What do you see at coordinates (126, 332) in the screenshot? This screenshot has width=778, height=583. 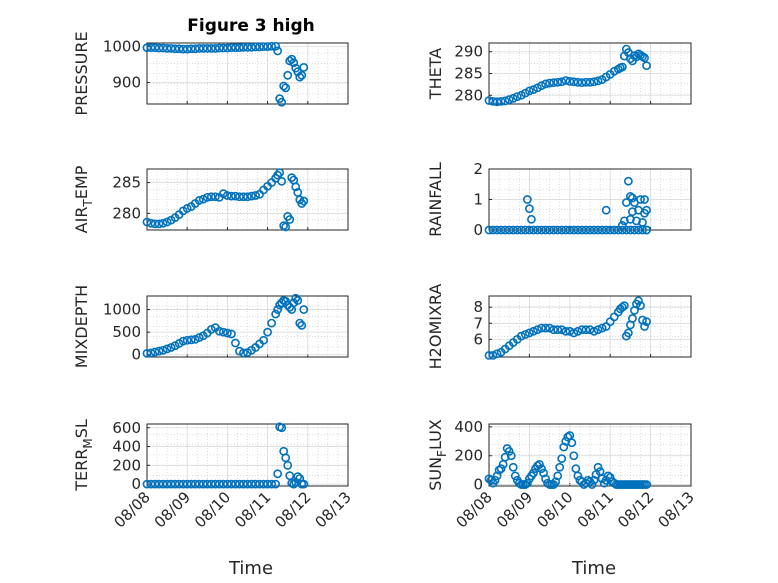 I see `mixdepth-ytick-label: 500` at bounding box center [126, 332].